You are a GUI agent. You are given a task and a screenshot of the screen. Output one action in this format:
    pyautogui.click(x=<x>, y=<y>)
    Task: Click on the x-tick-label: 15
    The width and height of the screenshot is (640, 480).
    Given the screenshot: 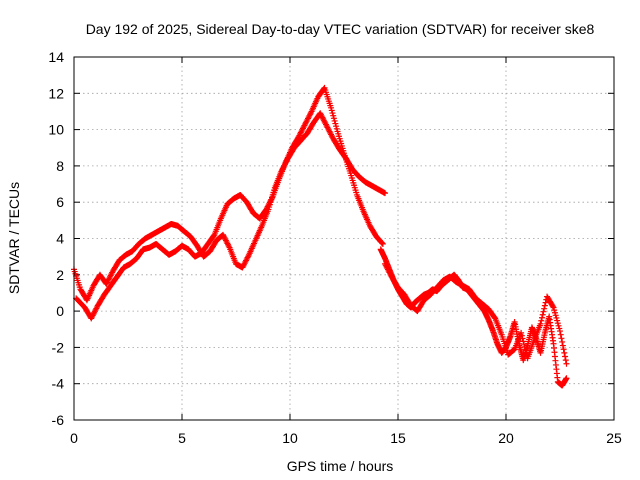 What is the action you would take?
    pyautogui.click(x=398, y=438)
    